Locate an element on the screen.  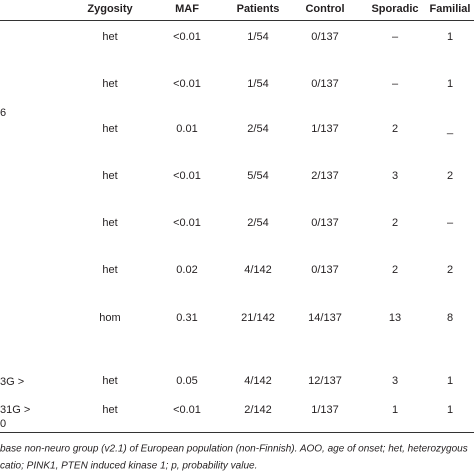
cell: 0.31 is located at coordinates (187, 318).